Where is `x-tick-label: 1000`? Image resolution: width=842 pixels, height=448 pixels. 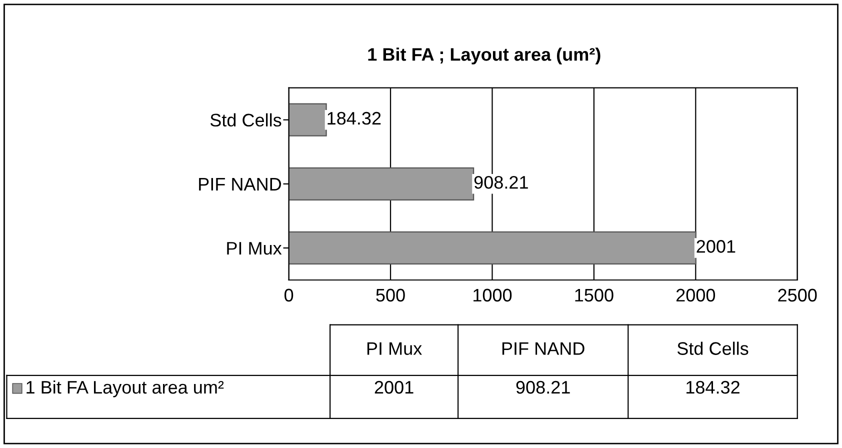 x-tick-label: 1000 is located at coordinates (493, 295).